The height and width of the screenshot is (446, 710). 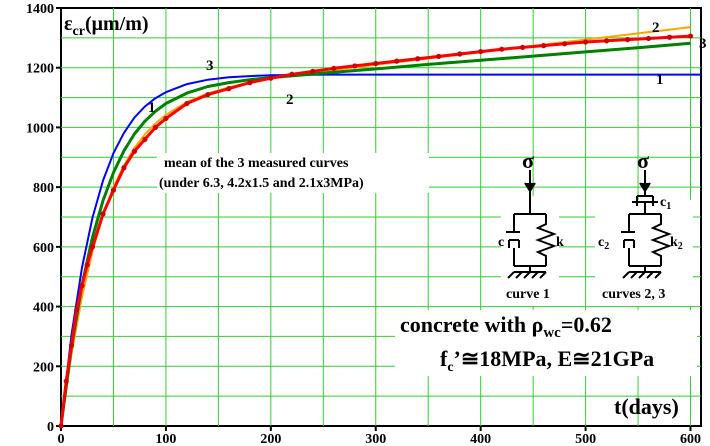 What do you see at coordinates (560, 242) in the screenshot?
I see `diagram-1-k: k` at bounding box center [560, 242].